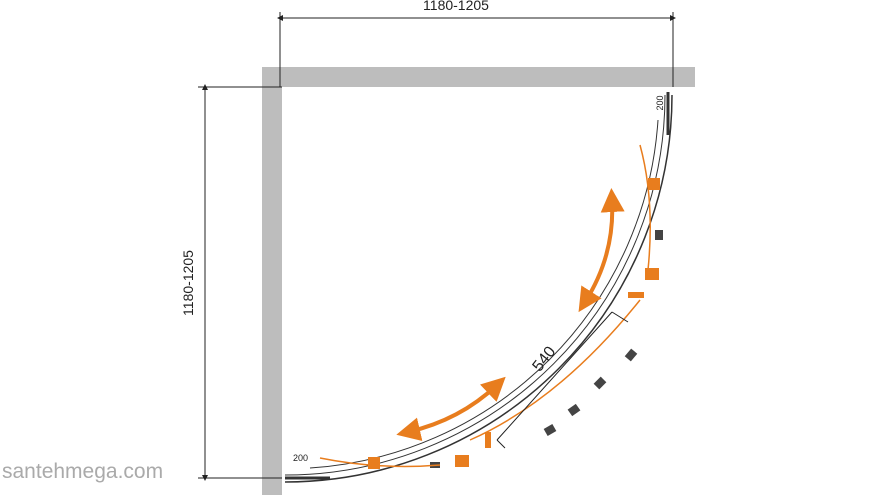 Image resolution: width=880 pixels, height=500 pixels. What do you see at coordinates (300, 458) in the screenshot?
I see `profile-bottom-label: 200` at bounding box center [300, 458].